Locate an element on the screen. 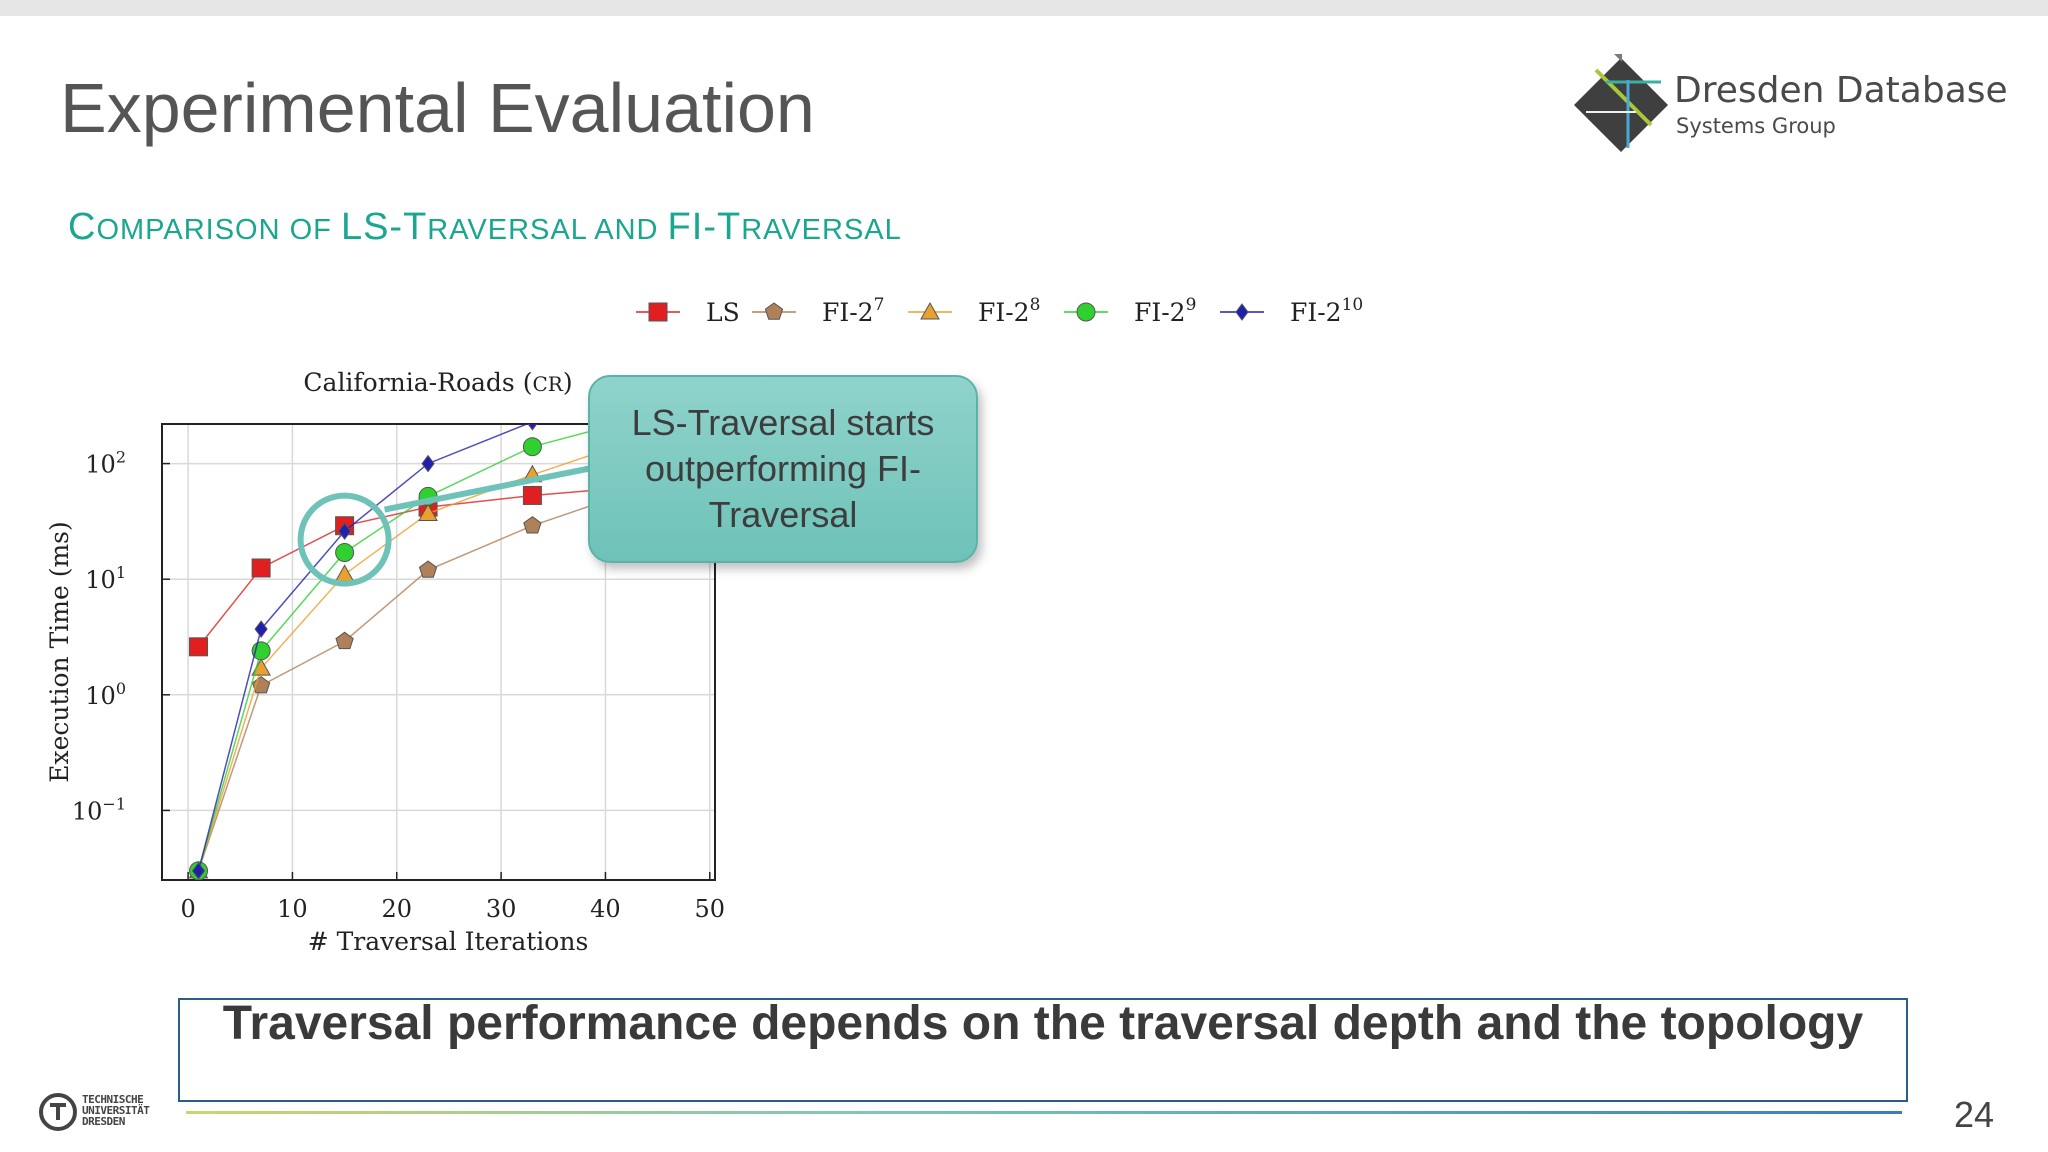  y-tick-label: 10¹ is located at coordinates (105, 578).